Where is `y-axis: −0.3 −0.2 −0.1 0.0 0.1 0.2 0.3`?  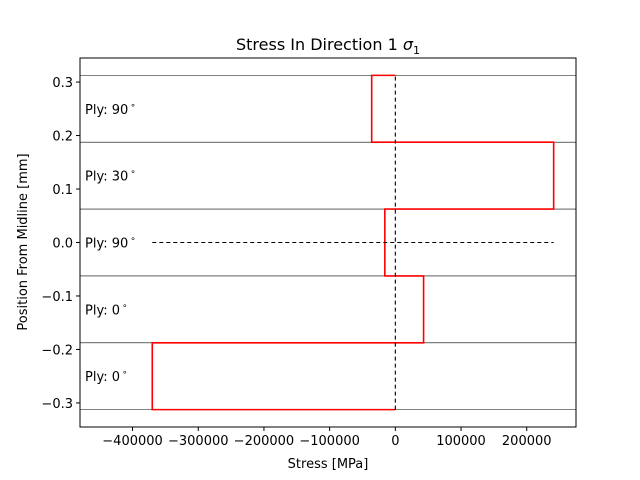
y-axis: −0.3 −0.2 −0.1 0.0 0.1 0.2 0.3 is located at coordinates (60, 244).